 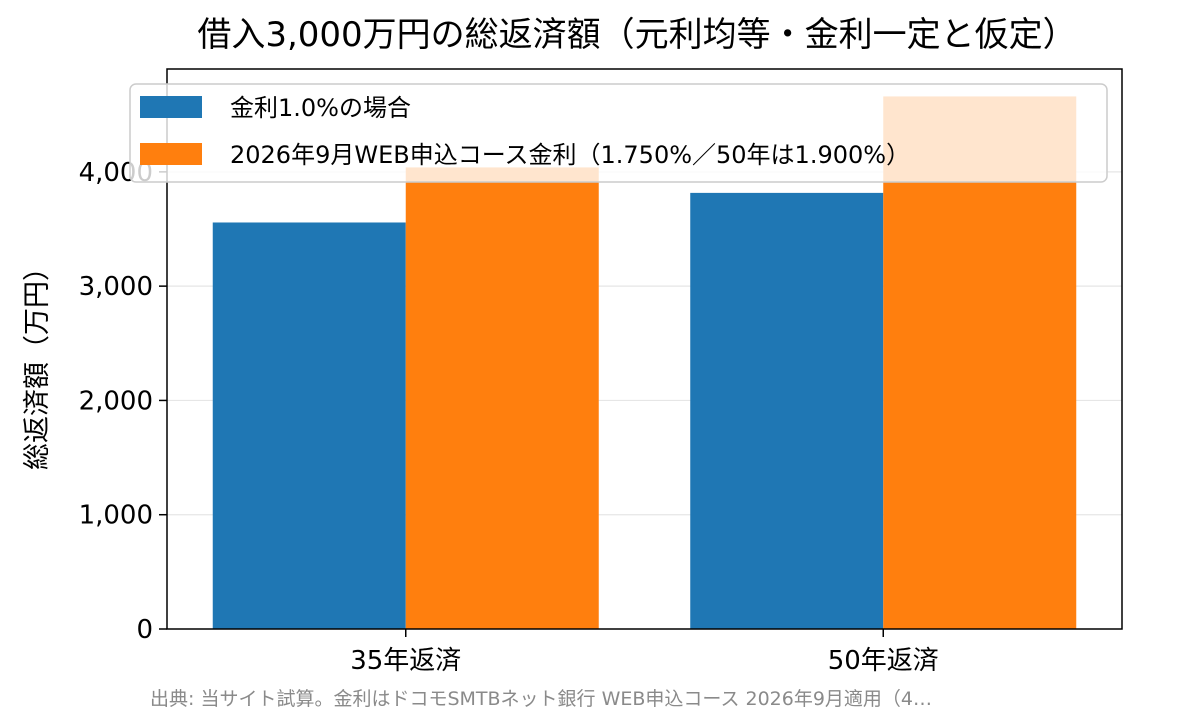 I want to click on y-tick-label: 1,000, so click(x=116, y=516).